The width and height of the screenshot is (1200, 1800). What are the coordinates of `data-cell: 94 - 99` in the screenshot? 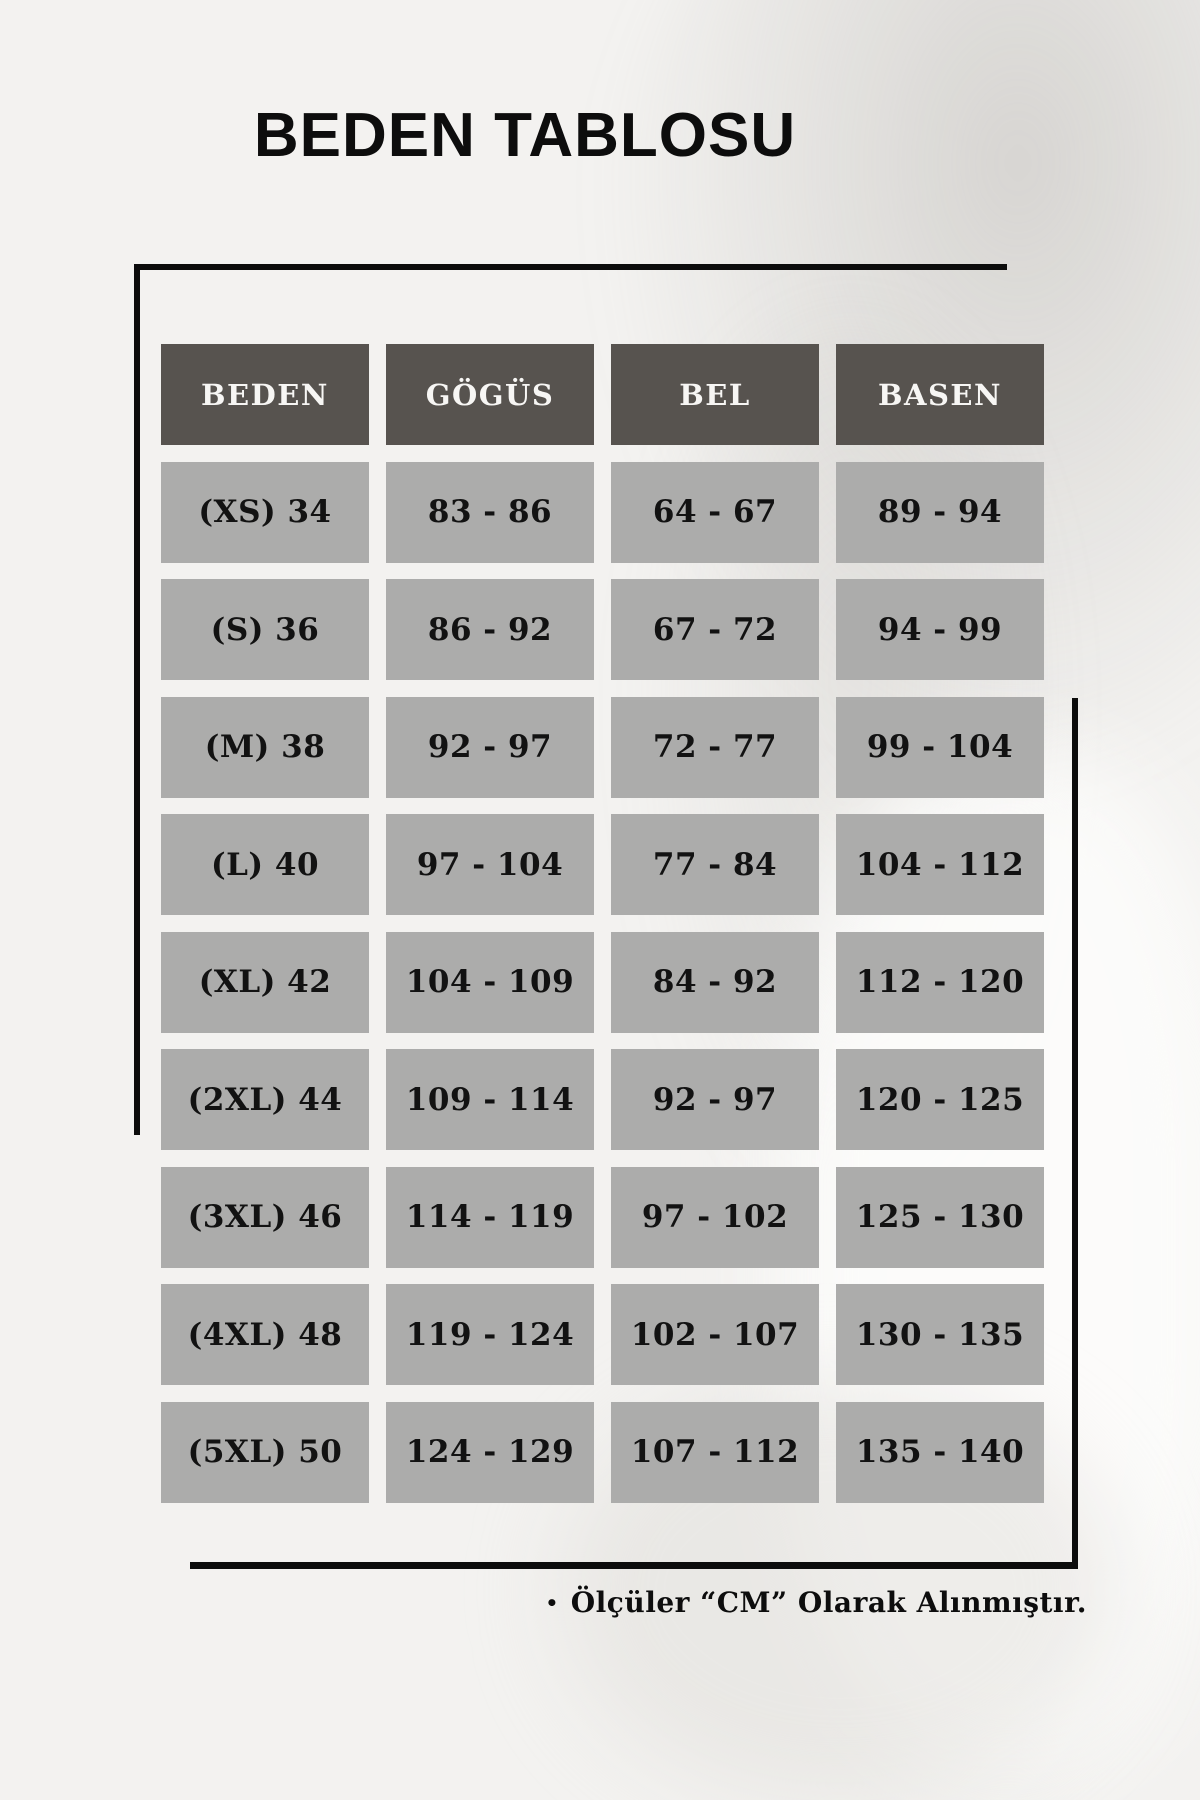 It's located at (940, 629).